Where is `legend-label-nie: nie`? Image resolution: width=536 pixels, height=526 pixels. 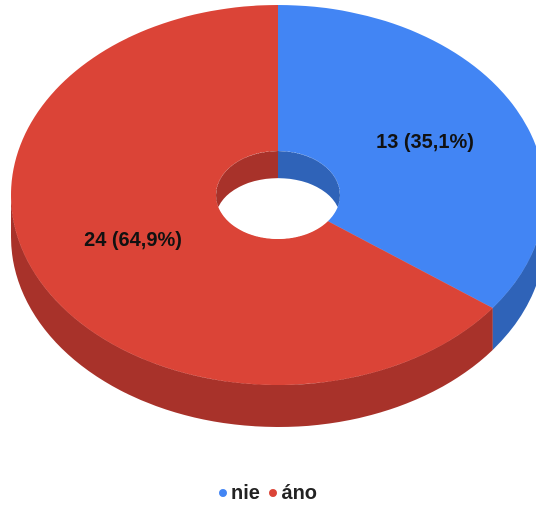
legend-label-nie: nie is located at coordinates (245, 492).